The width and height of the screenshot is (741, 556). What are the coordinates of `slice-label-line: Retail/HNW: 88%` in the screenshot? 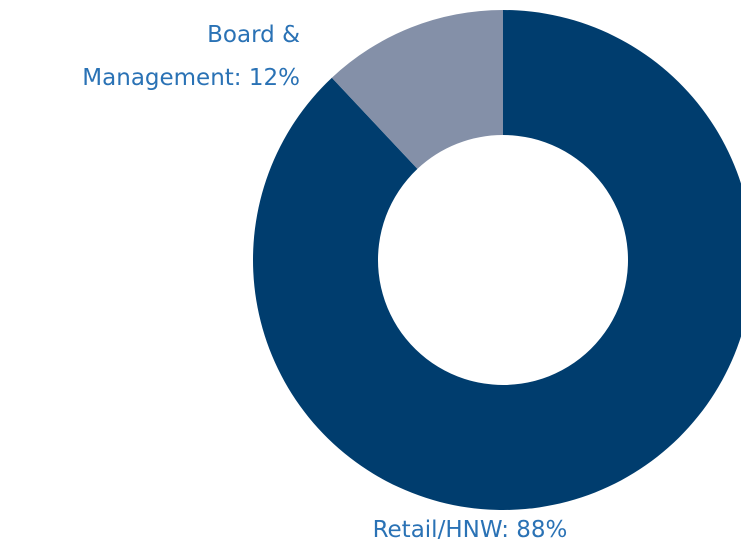 It's located at (470, 530).